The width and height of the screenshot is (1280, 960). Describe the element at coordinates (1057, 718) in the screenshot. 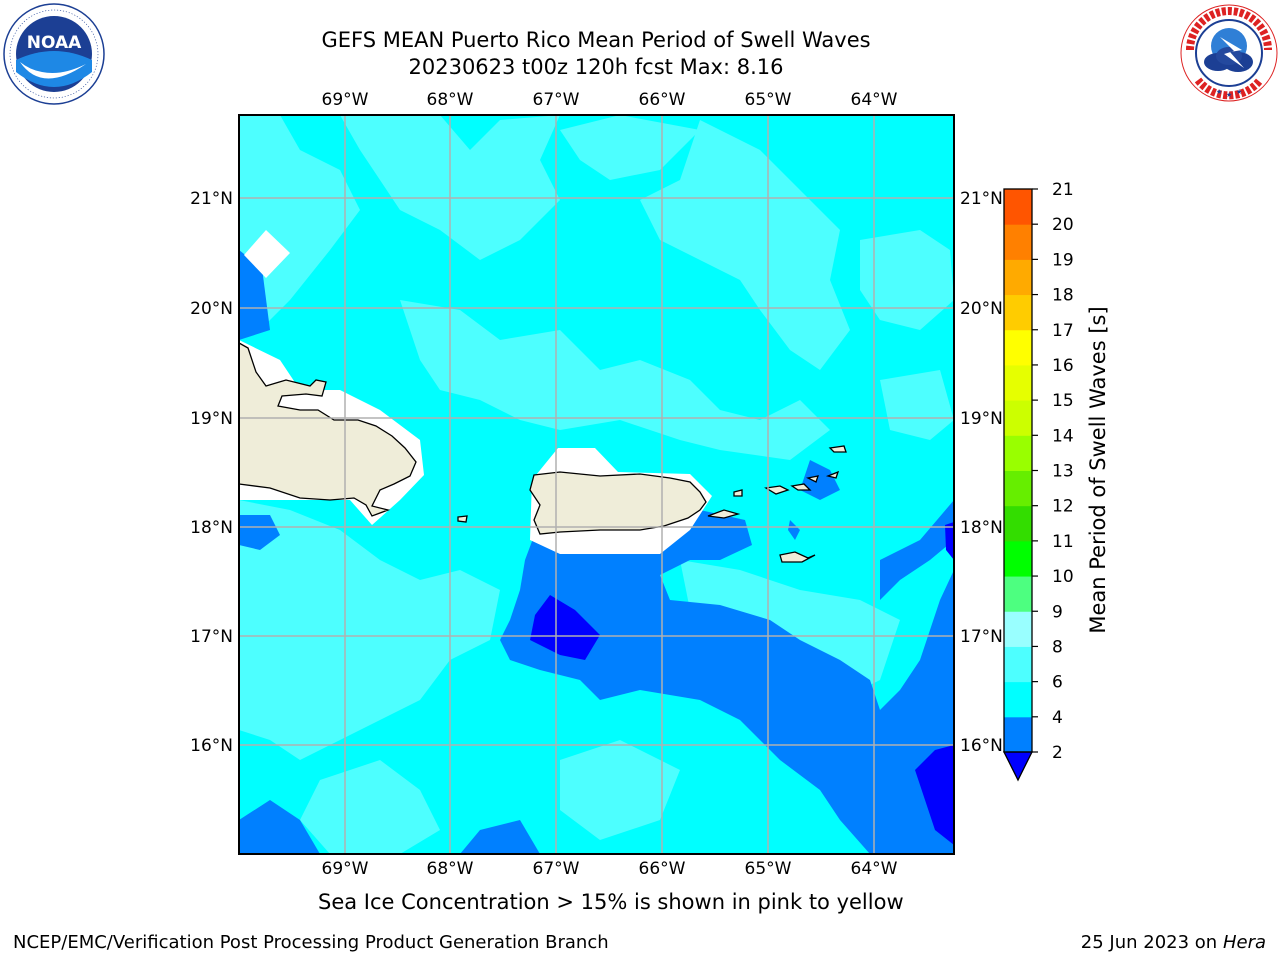

I see `colorbar-tick-label: 4` at that location.